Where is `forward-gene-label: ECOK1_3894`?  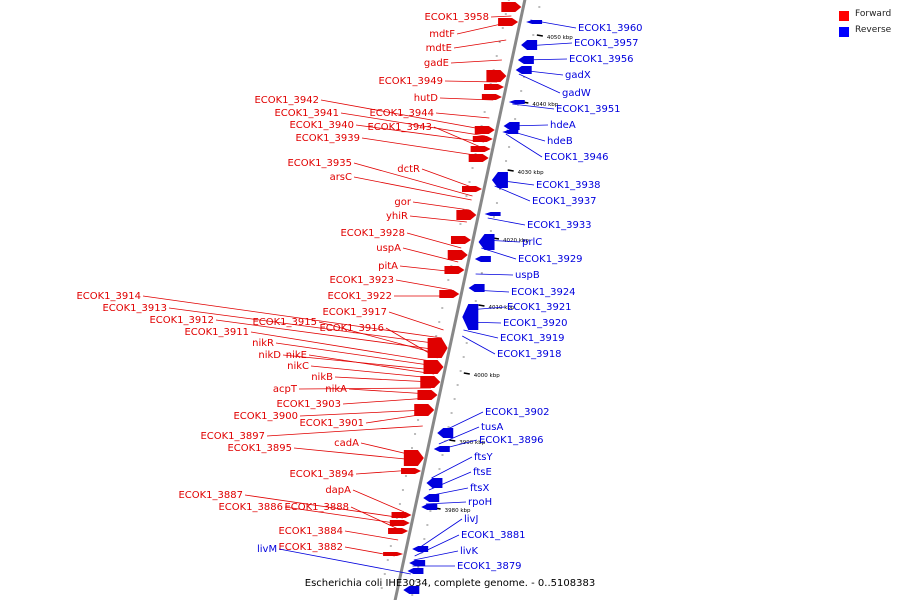 forward-gene-label: ECOK1_3894 is located at coordinates (321, 474).